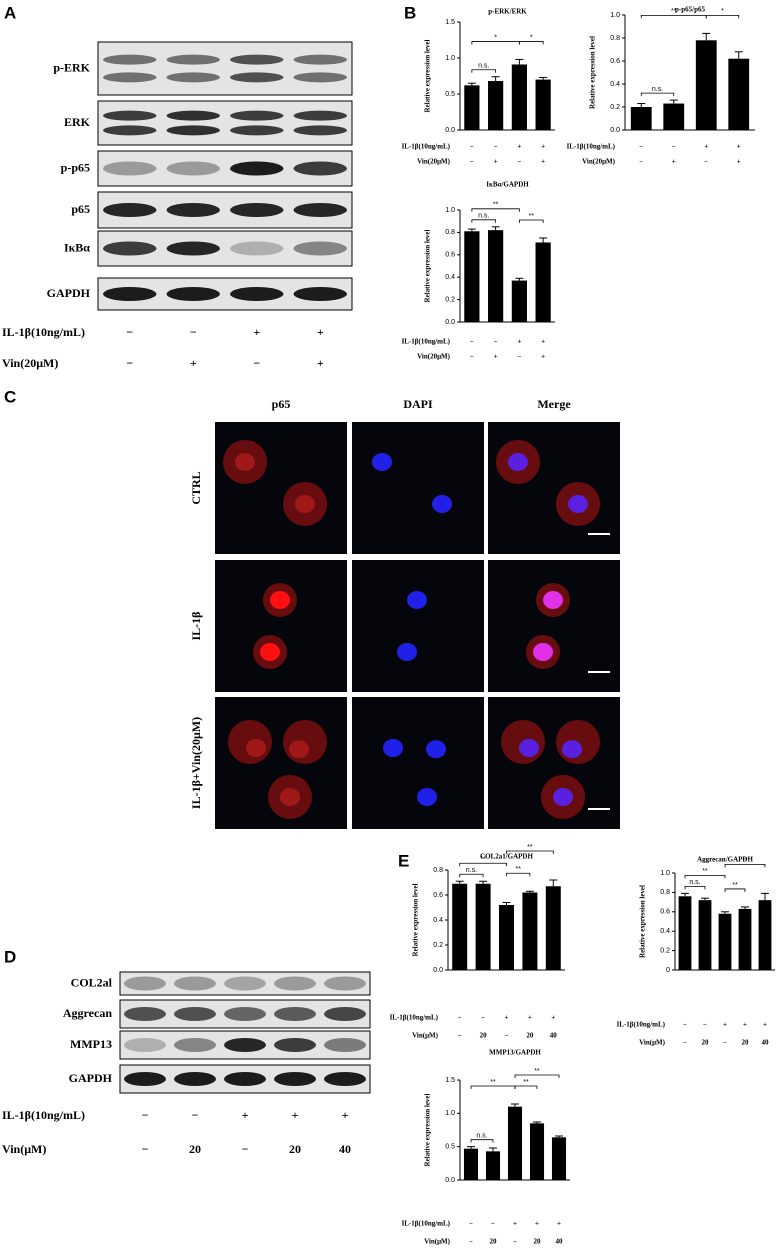 The width and height of the screenshot is (782, 1258). I want to click on blot-label: ERK, so click(77, 122).